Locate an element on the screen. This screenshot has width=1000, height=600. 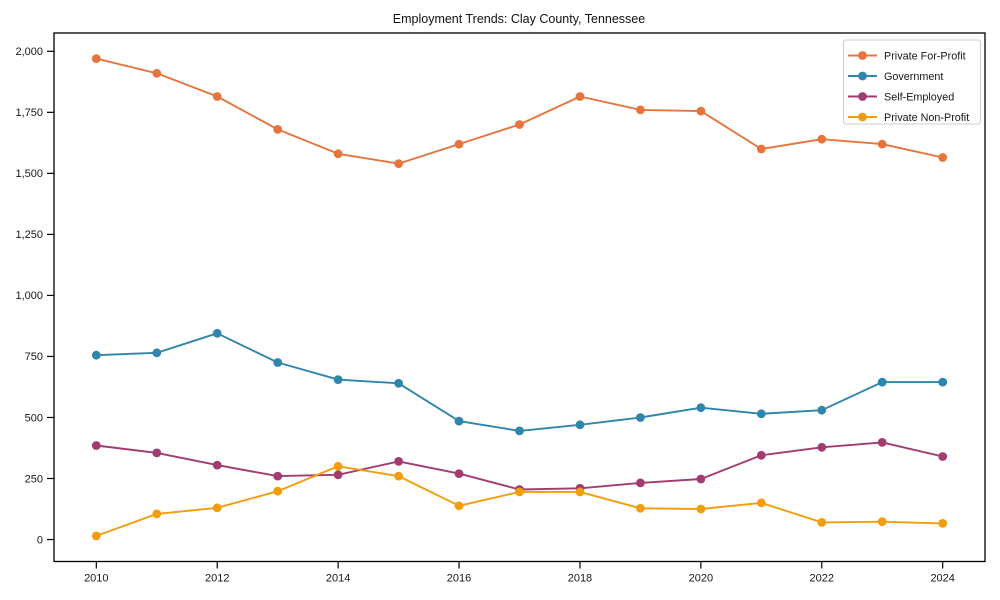
data-point-private-for-profit-2019 is located at coordinates (640, 110).